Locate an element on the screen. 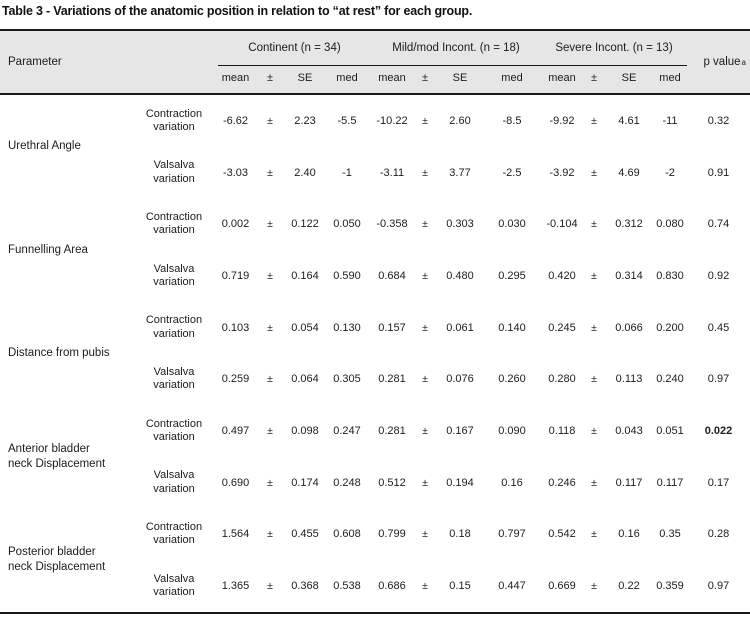 The image size is (750, 626). mean-value: 1.365 is located at coordinates (235, 586).